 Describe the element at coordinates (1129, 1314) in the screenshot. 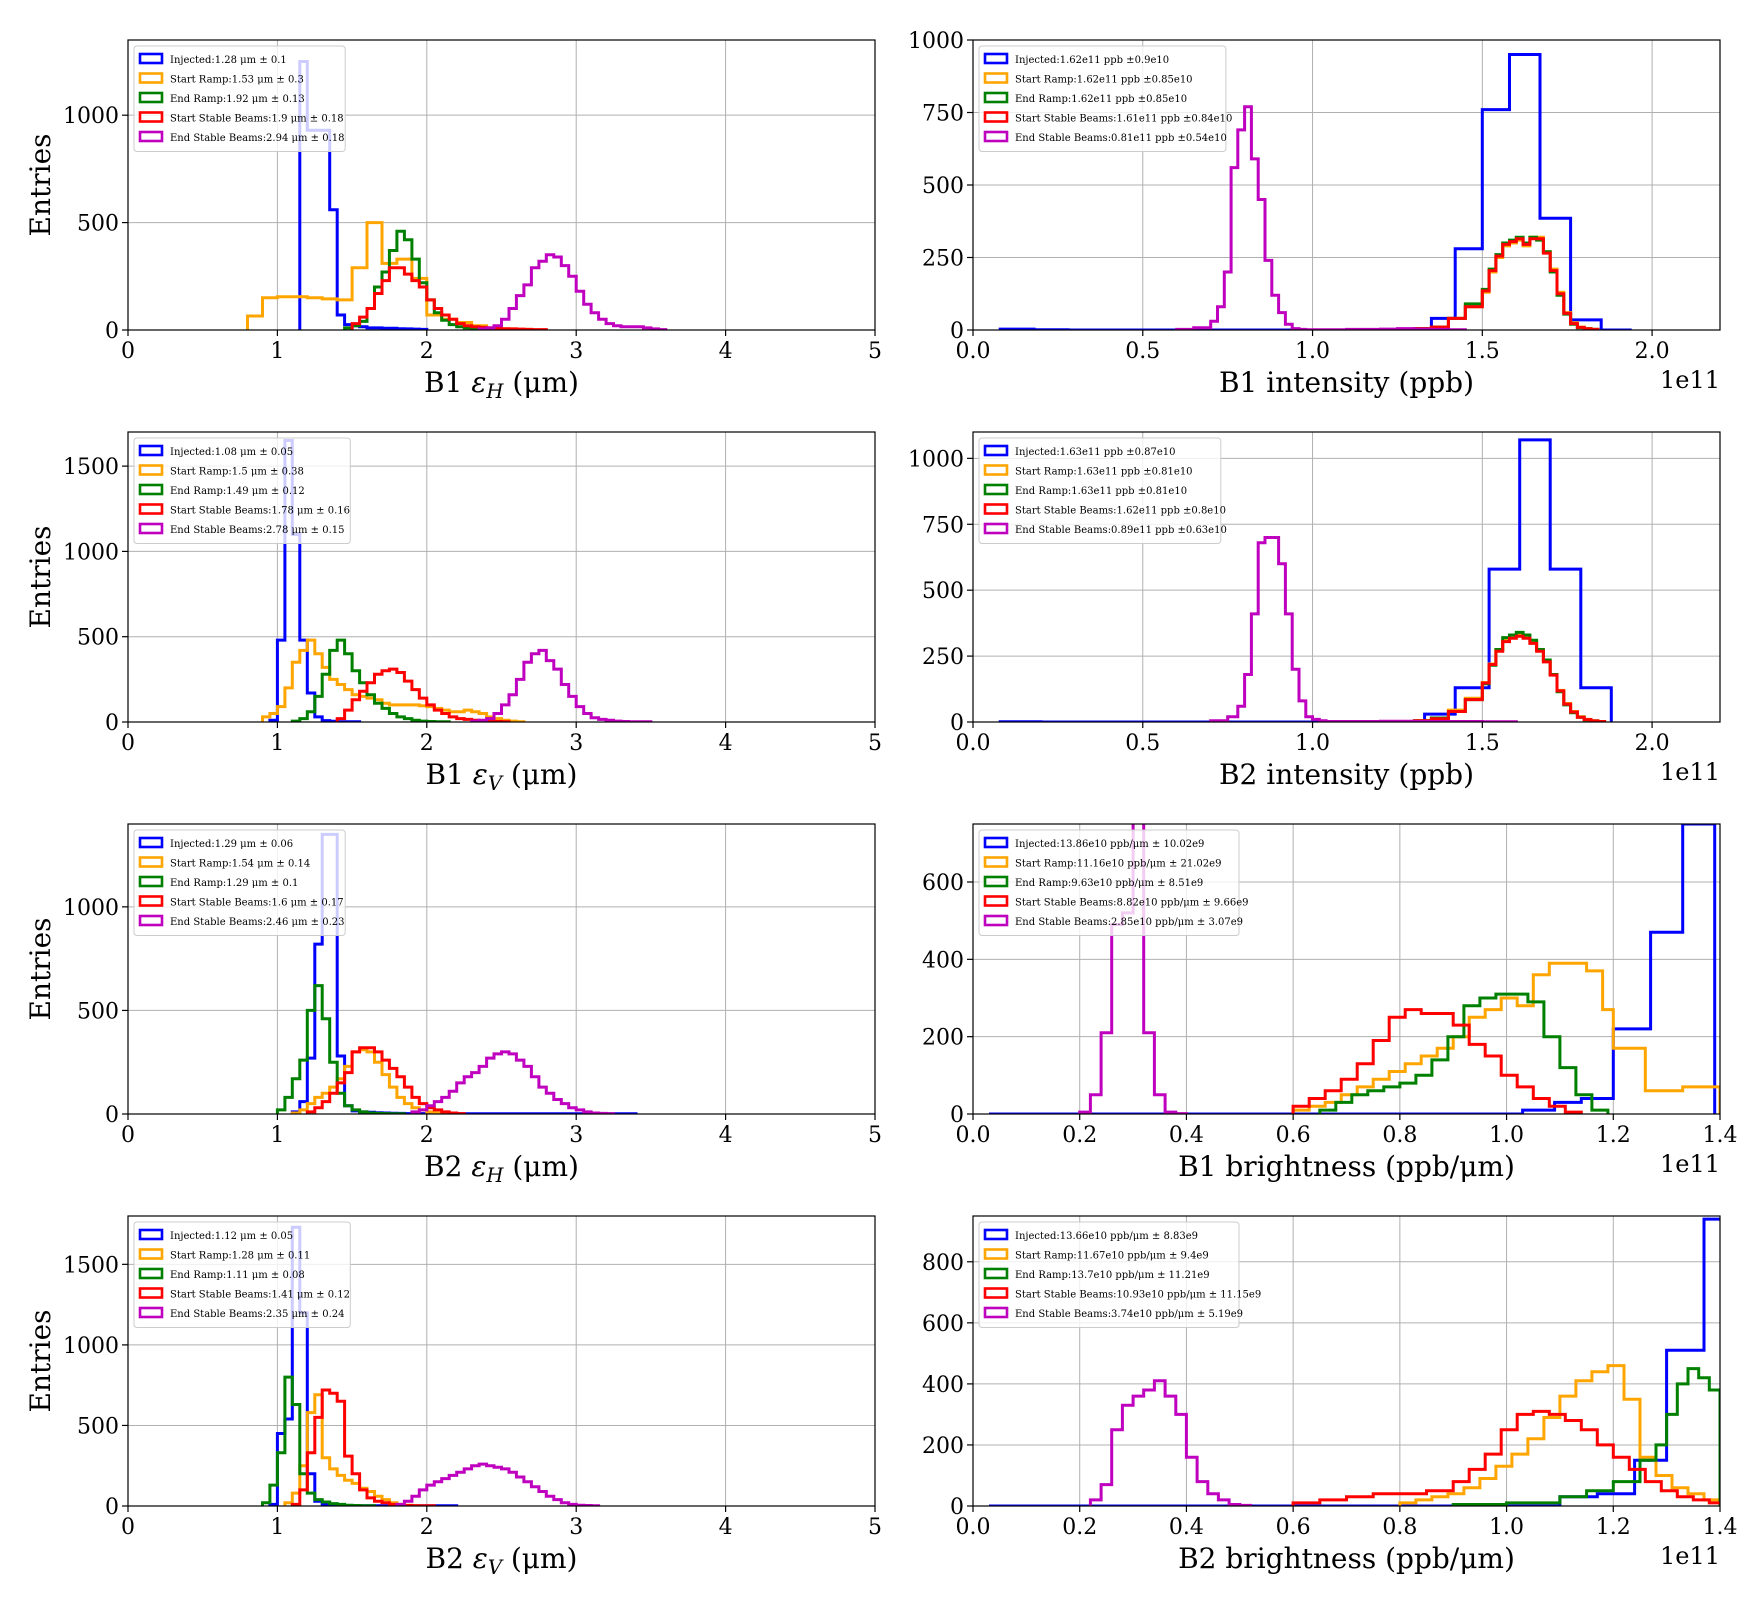

I see `legend-entry: End Stable Beams:3.74e10 ppb/μm ± 5.19e9` at that location.